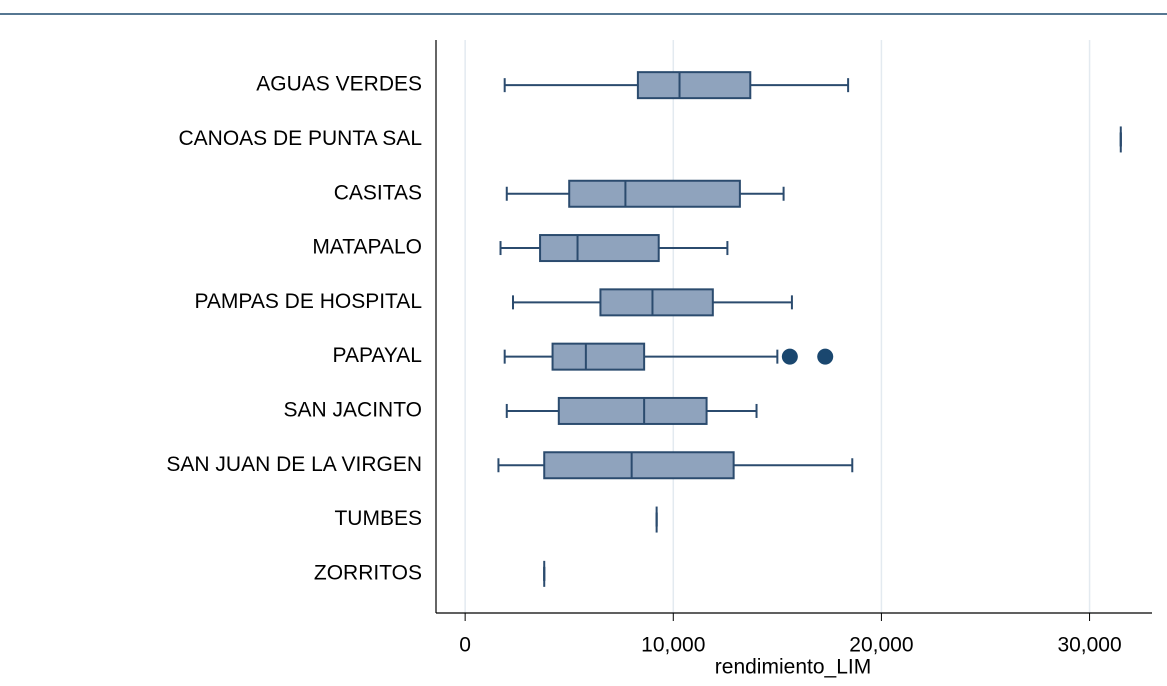  What do you see at coordinates (793, 667) in the screenshot?
I see `x-axis-title: rendimiento_LIM` at bounding box center [793, 667].